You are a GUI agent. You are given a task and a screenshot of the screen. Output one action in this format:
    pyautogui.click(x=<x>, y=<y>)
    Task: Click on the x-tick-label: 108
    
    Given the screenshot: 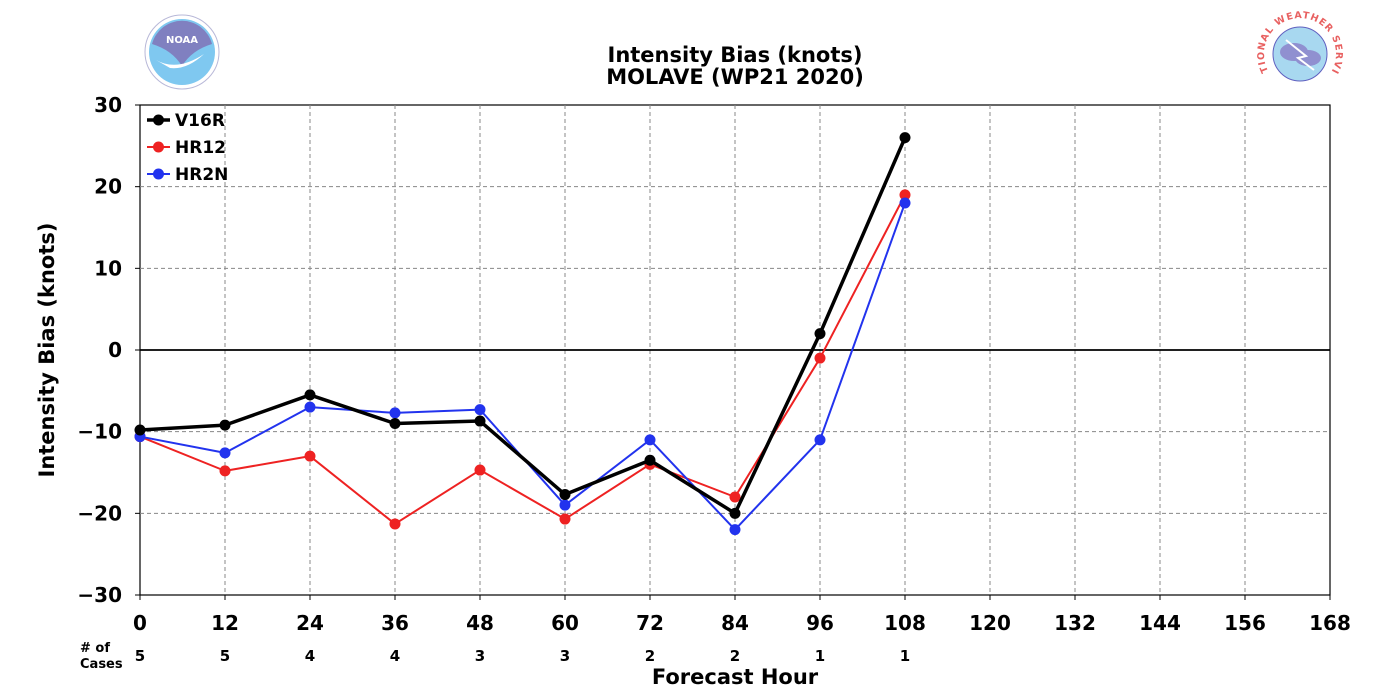 What is the action you would take?
    pyautogui.click(x=905, y=623)
    